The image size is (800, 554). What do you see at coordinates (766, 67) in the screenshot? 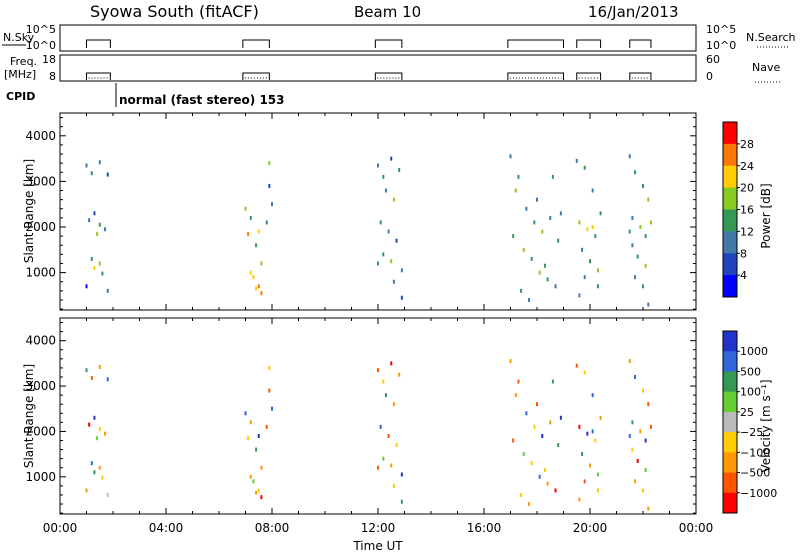
I see `nave-label: Nave` at bounding box center [766, 67].